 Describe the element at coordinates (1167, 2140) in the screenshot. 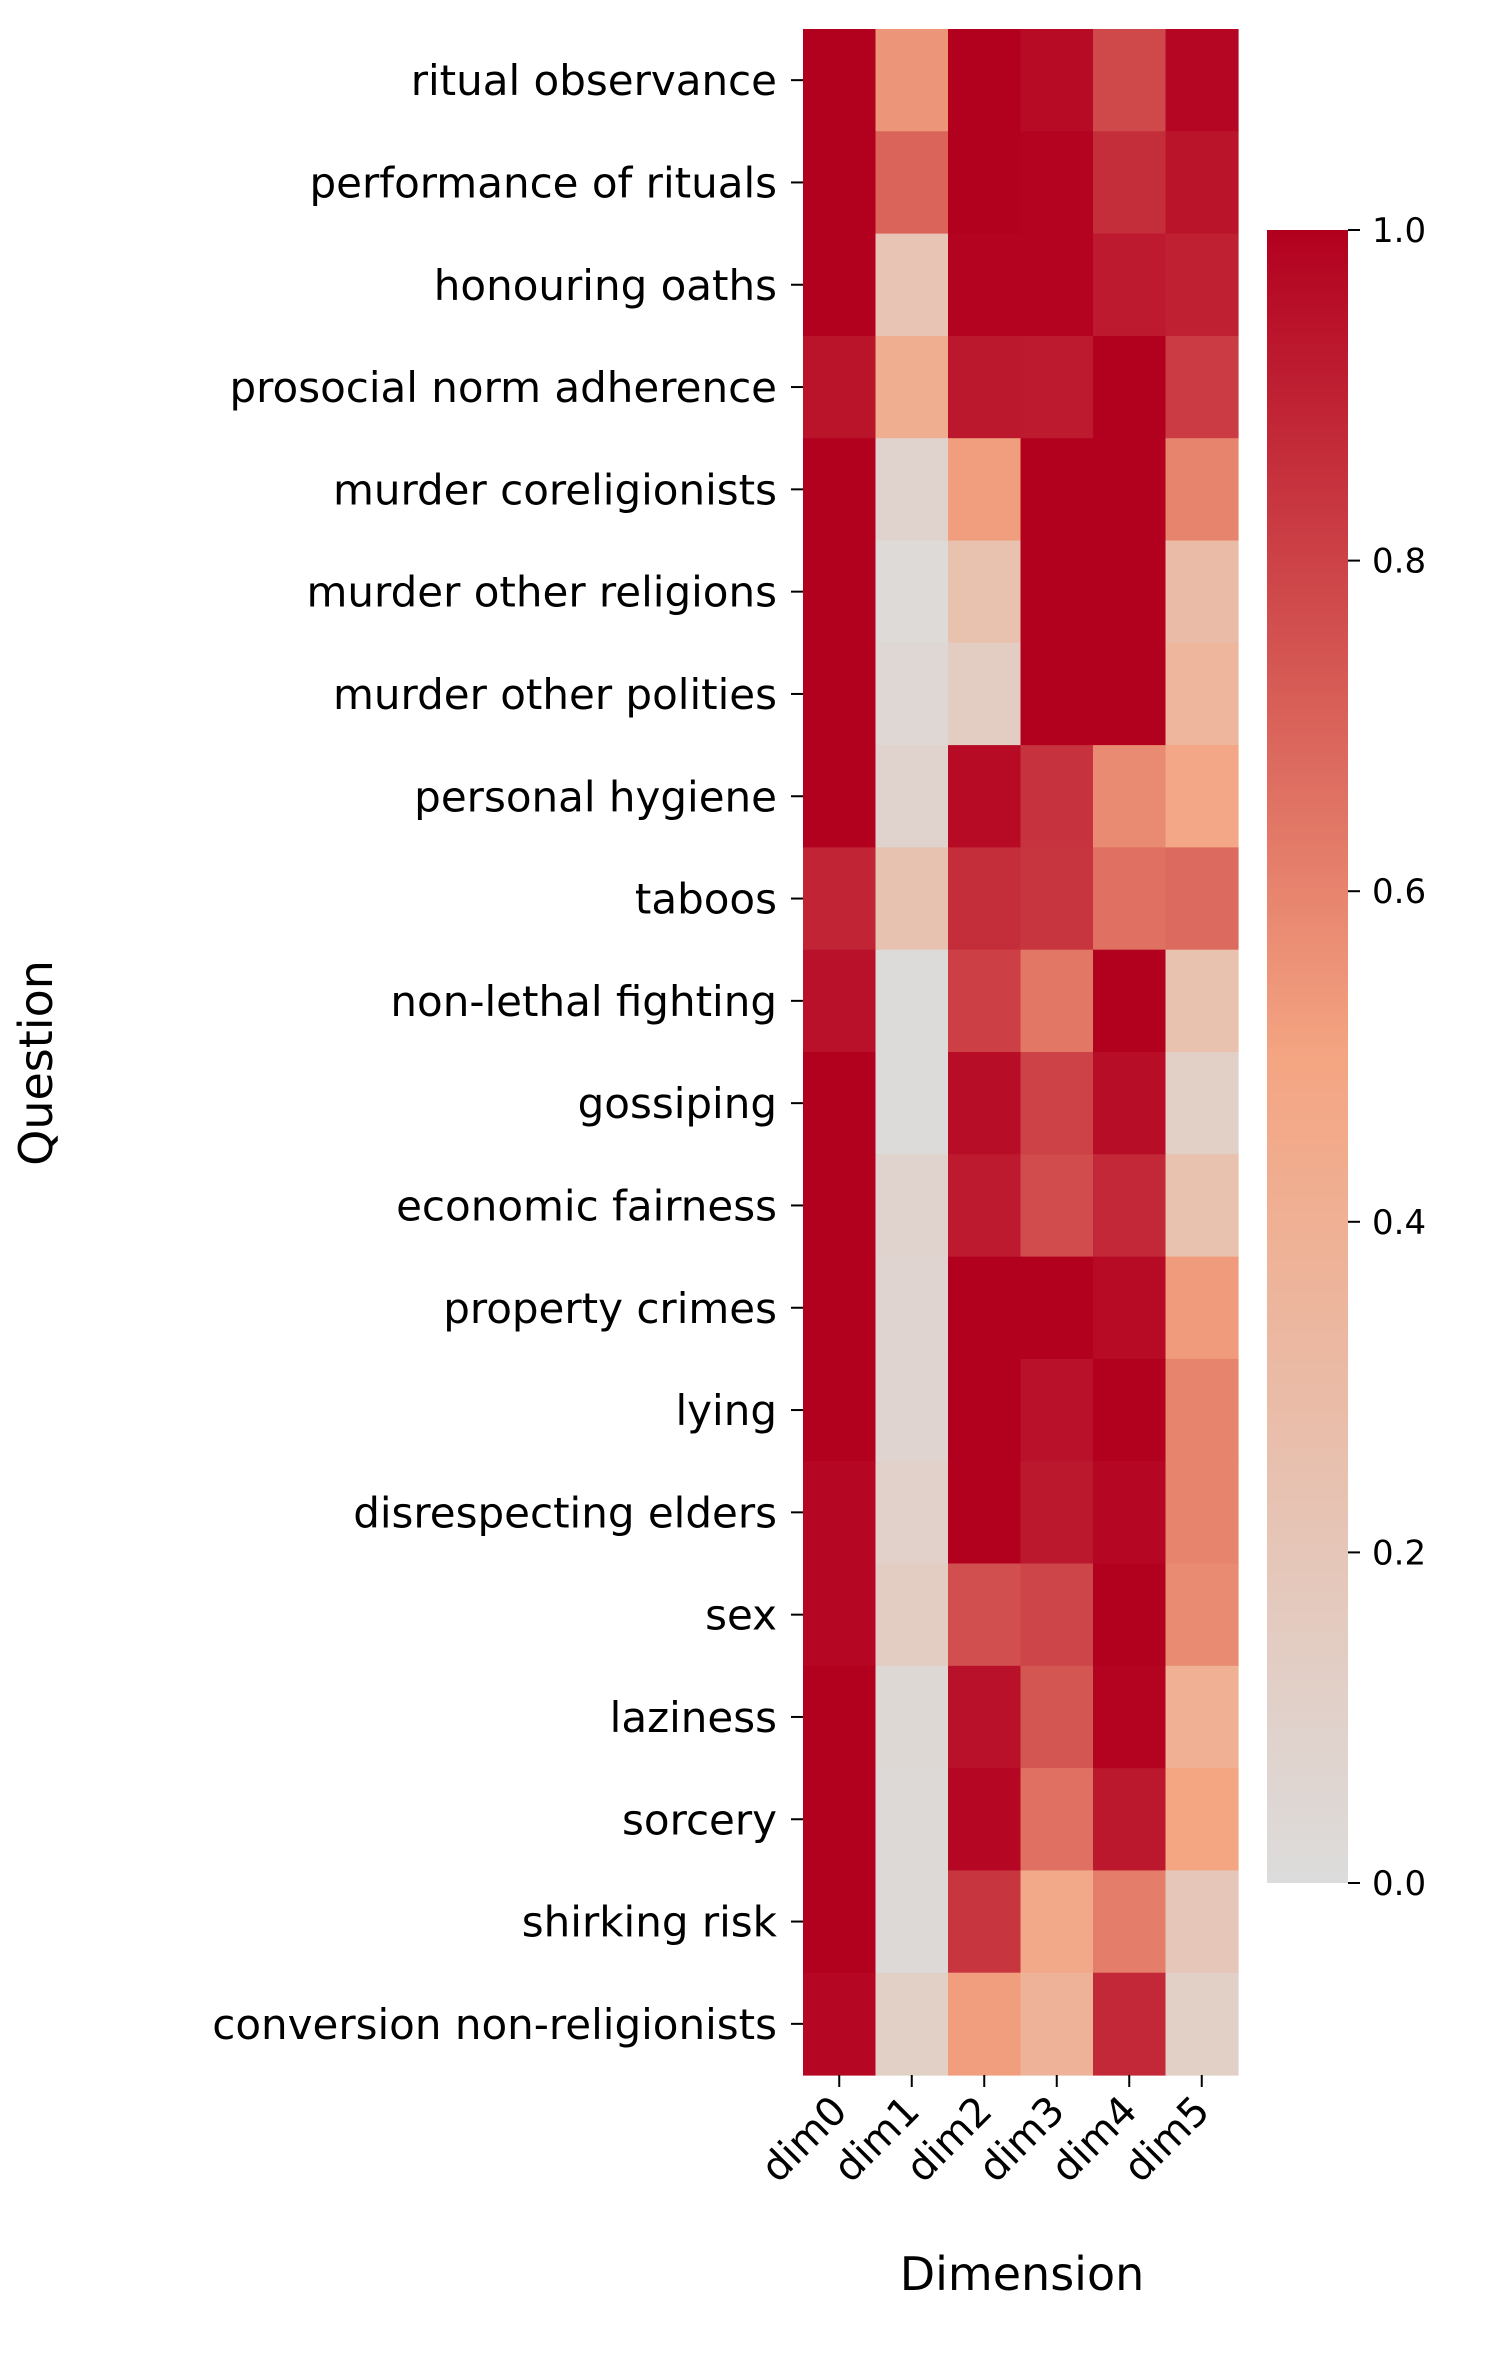

I see `x-tick-label: dim5` at that location.